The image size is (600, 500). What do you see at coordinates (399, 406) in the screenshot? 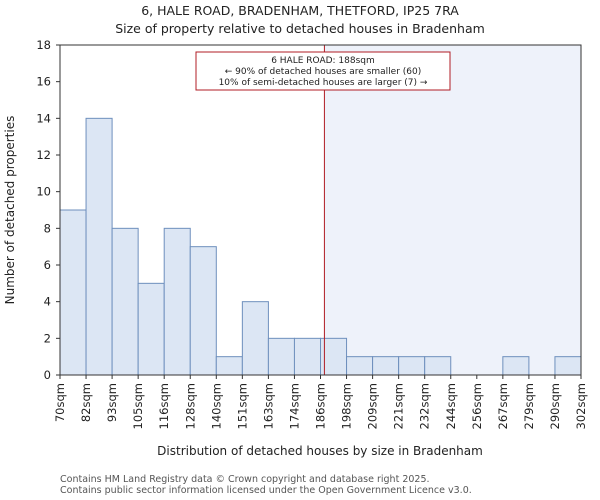
I see `x-tick-label: 221sqm` at bounding box center [399, 406].